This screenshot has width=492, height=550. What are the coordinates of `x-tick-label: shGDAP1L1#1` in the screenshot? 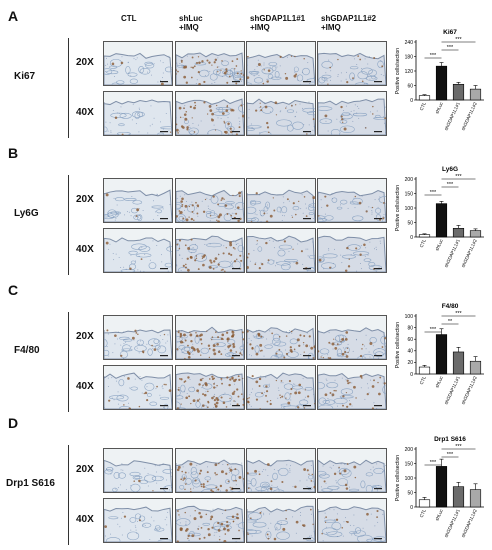 It's located at (452, 253).